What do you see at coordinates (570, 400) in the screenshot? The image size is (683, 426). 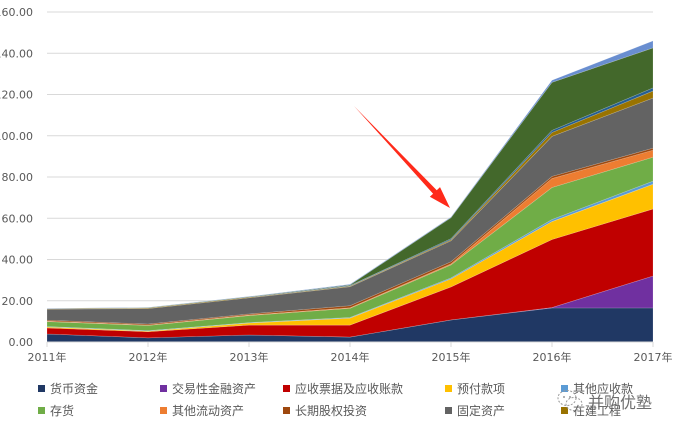 I see `wechat-icon` at bounding box center [570, 400].